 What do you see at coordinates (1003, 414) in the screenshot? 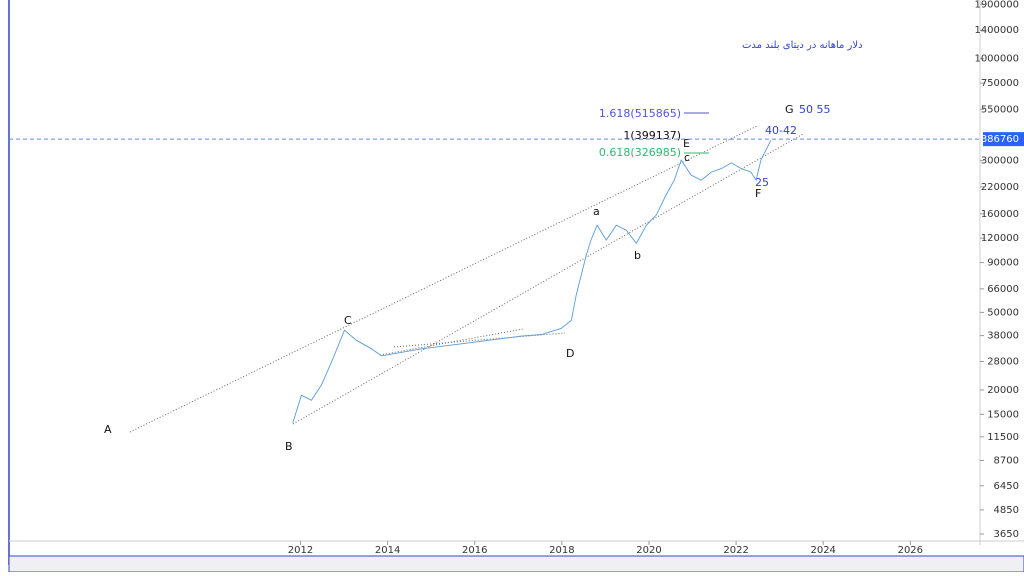
I see `y-tick-label: 15000` at bounding box center [1003, 414].